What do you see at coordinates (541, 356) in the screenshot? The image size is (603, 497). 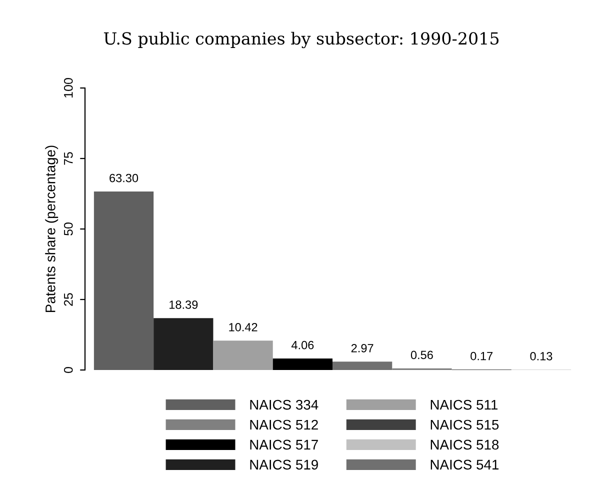 I see `data-label: 0.13` at bounding box center [541, 356].